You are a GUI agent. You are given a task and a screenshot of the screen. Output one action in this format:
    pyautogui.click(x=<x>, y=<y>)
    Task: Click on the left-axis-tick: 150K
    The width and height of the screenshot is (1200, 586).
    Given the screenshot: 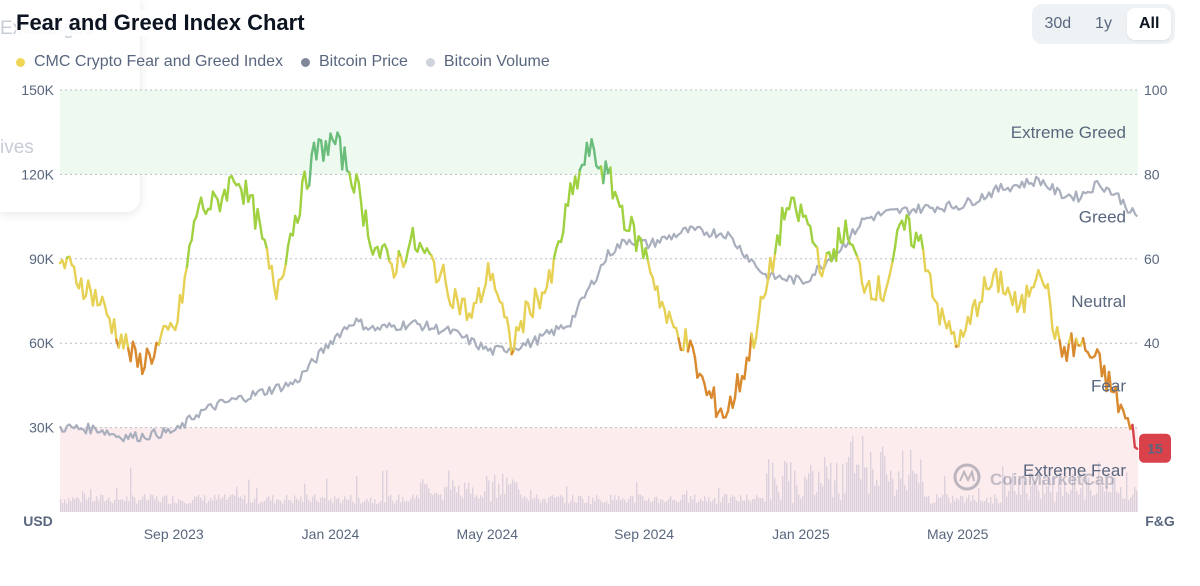 What is the action you would take?
    pyautogui.click(x=37, y=90)
    